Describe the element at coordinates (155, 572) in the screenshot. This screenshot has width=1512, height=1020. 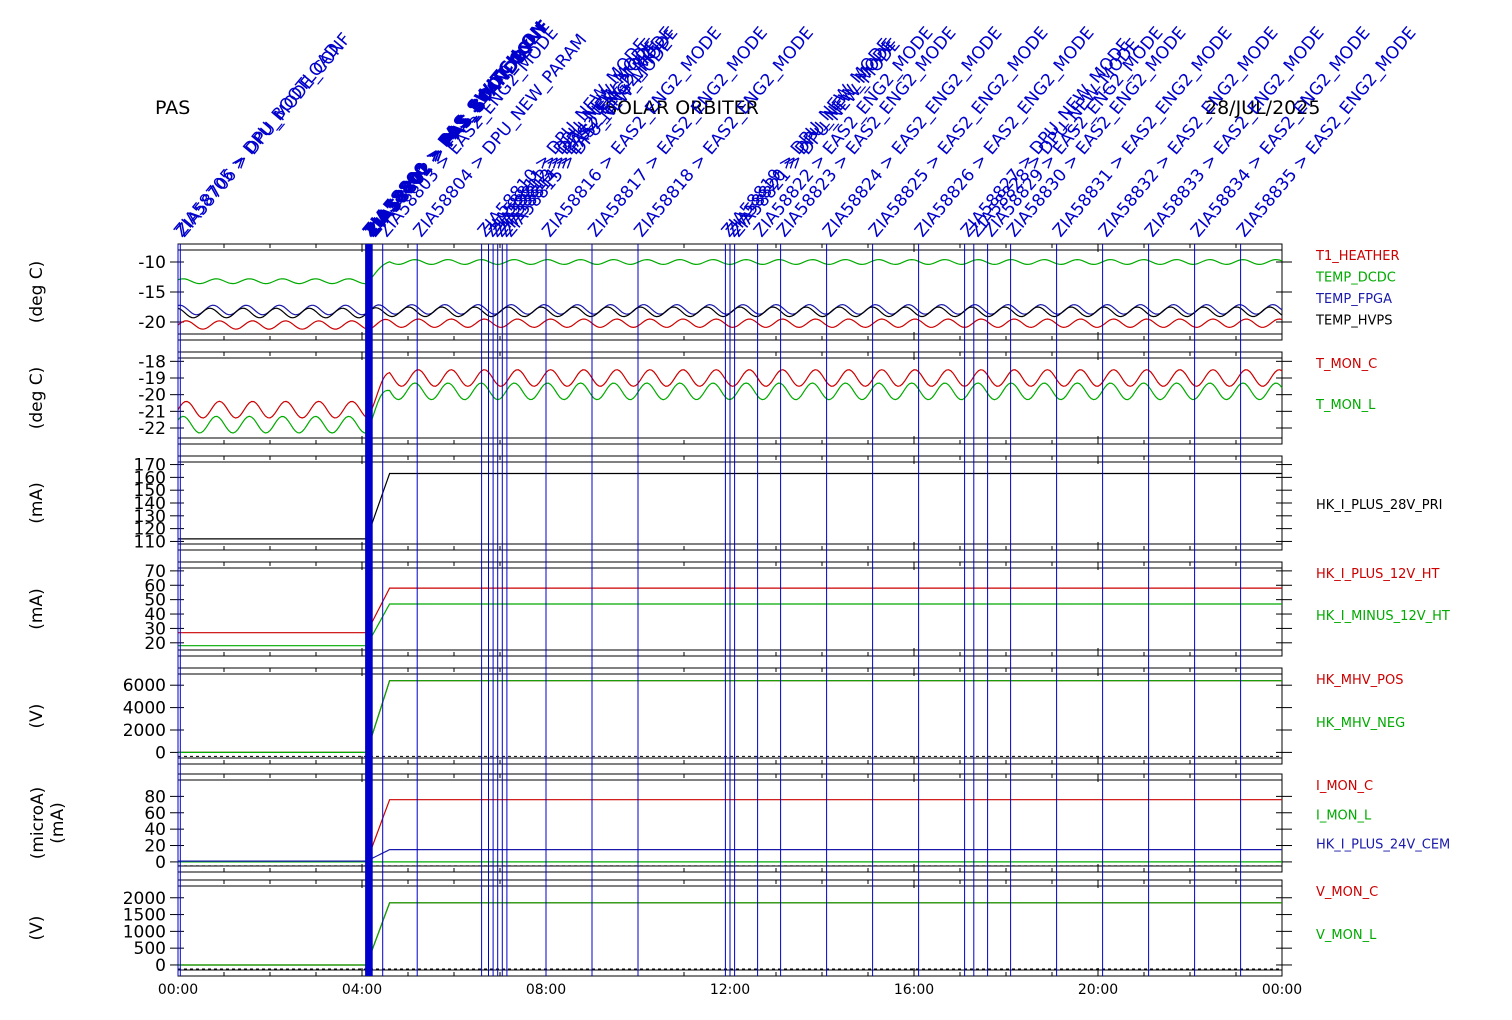
I see `y-tick-label: 70` at that location.